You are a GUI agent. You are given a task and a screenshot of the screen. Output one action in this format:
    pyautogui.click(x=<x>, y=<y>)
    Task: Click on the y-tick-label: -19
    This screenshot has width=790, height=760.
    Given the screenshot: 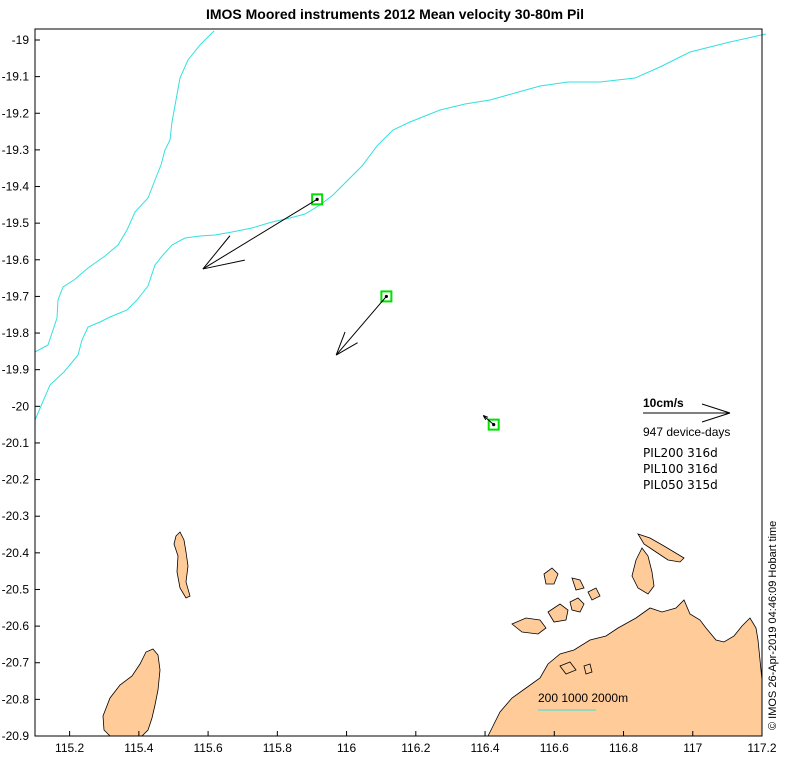 What is the action you would take?
    pyautogui.click(x=21, y=40)
    